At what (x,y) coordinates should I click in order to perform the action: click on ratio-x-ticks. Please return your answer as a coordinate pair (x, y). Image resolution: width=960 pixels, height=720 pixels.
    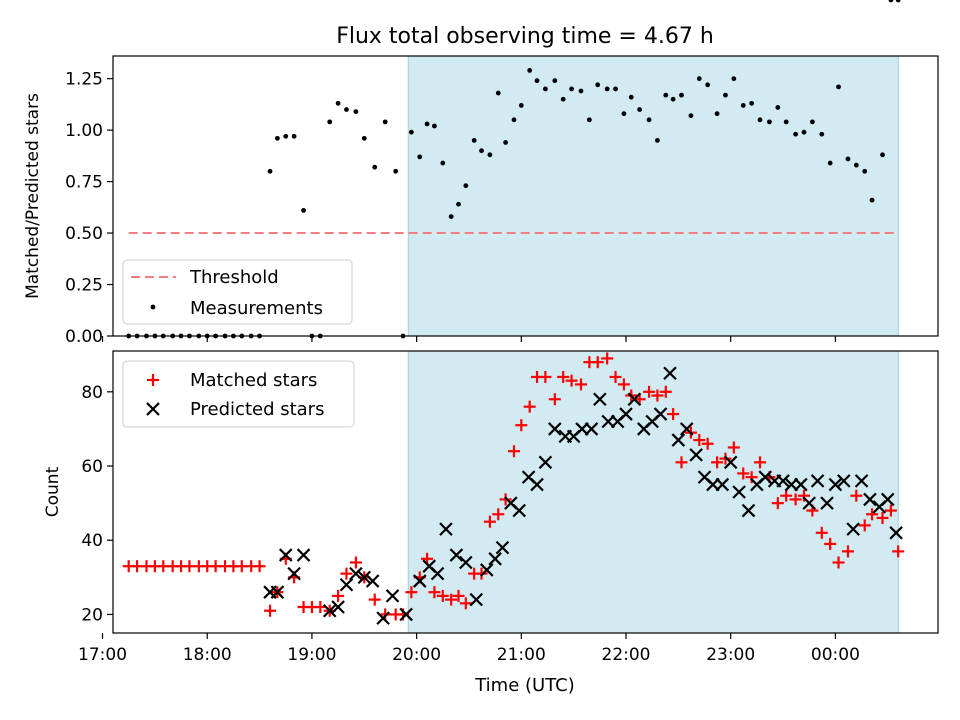
    Looking at the image, I should click on (468, 339).